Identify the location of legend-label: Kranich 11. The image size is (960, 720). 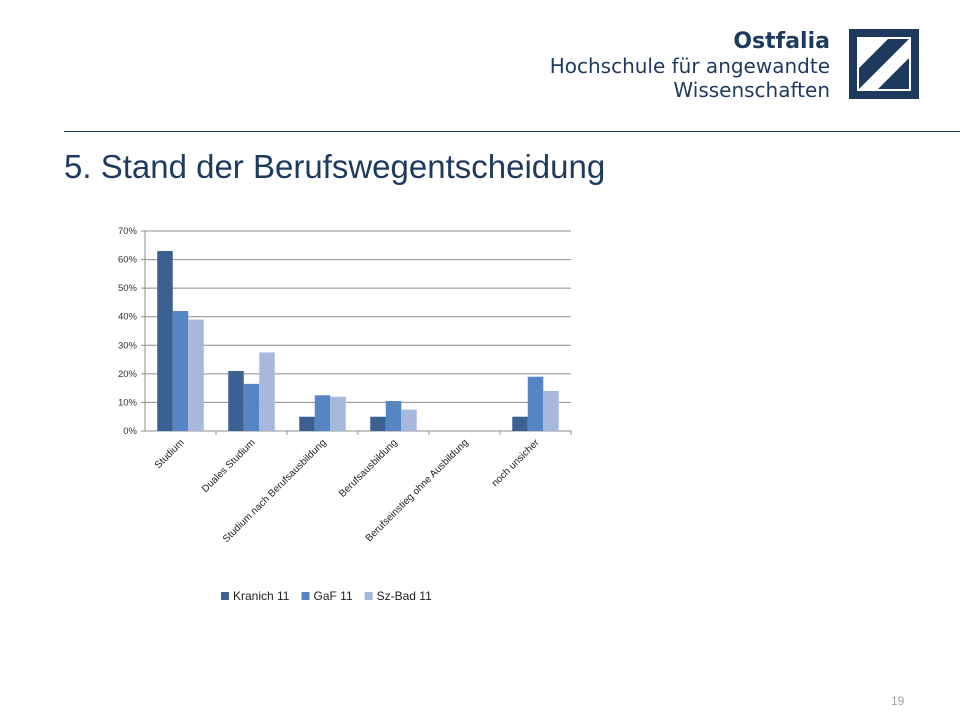
(261, 596).